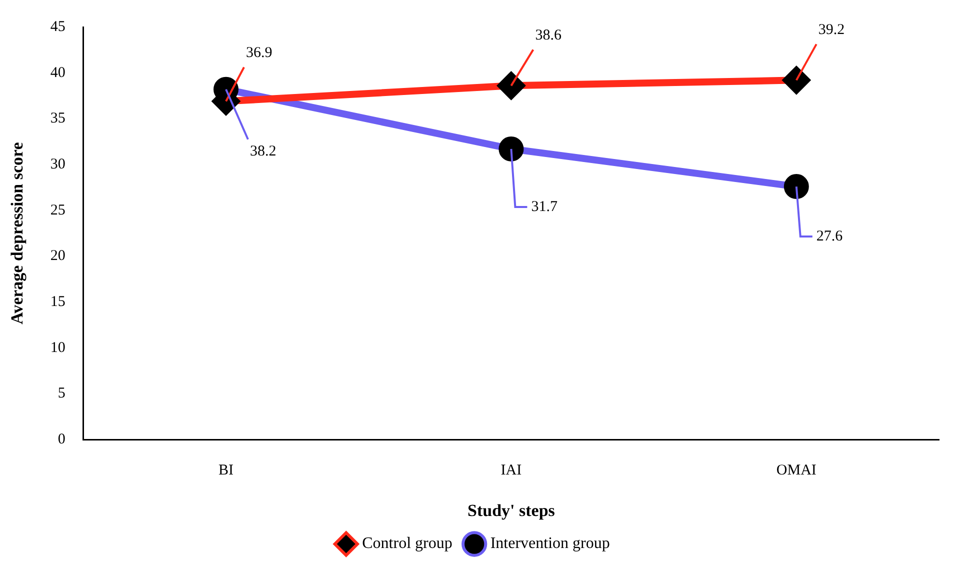  Describe the element at coordinates (58, 164) in the screenshot. I see `y-tick-label: 30` at that location.